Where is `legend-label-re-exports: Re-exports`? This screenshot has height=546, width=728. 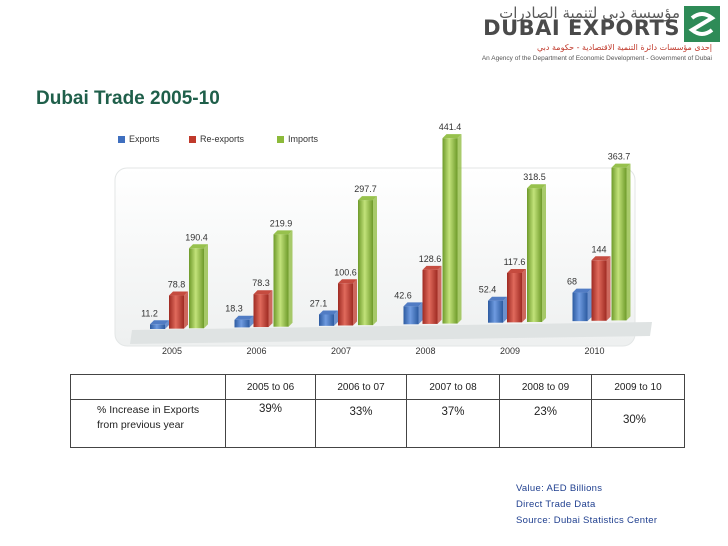
legend-label-re-exports: Re-exports is located at coordinates (222, 139).